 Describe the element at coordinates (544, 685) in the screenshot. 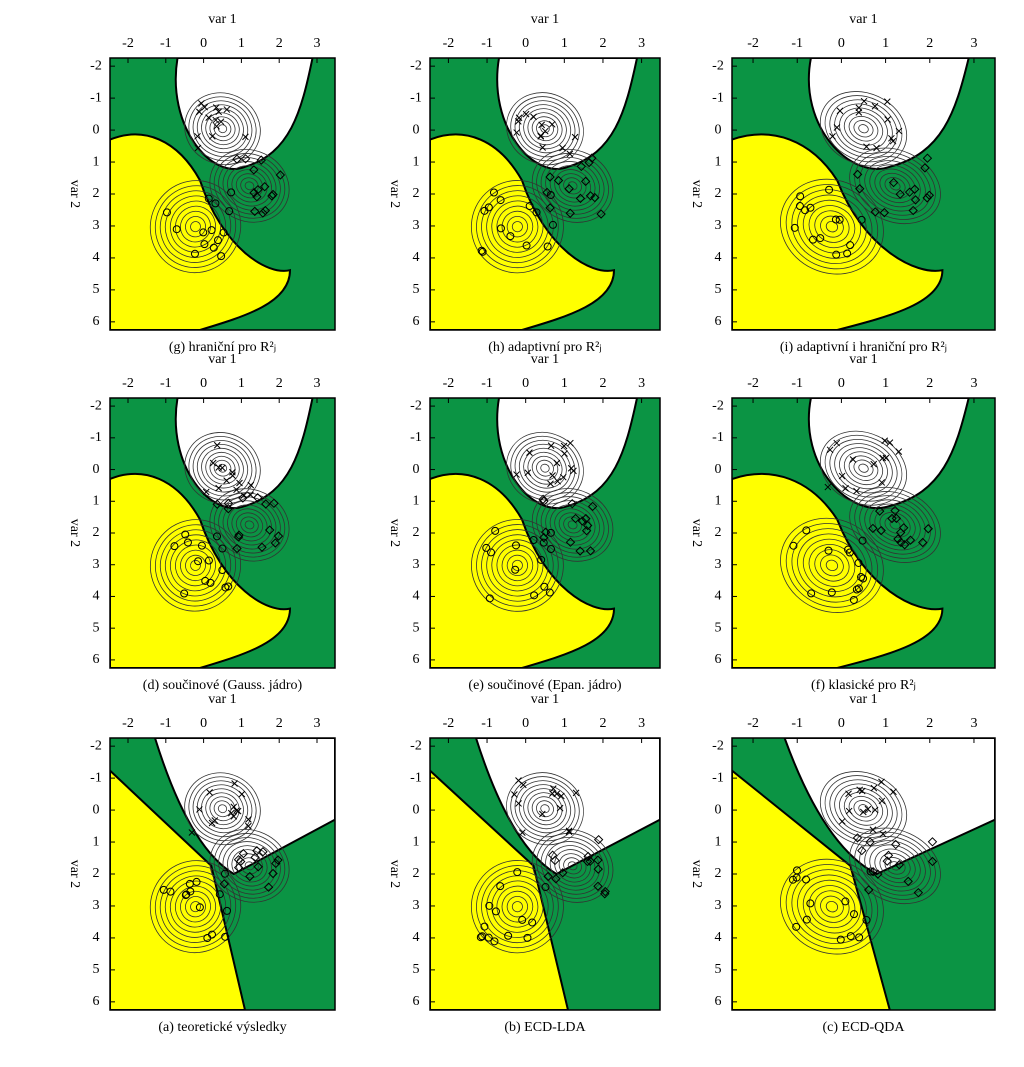

I see `panel-caption: (e) součinové (Epan. jádro)` at that location.